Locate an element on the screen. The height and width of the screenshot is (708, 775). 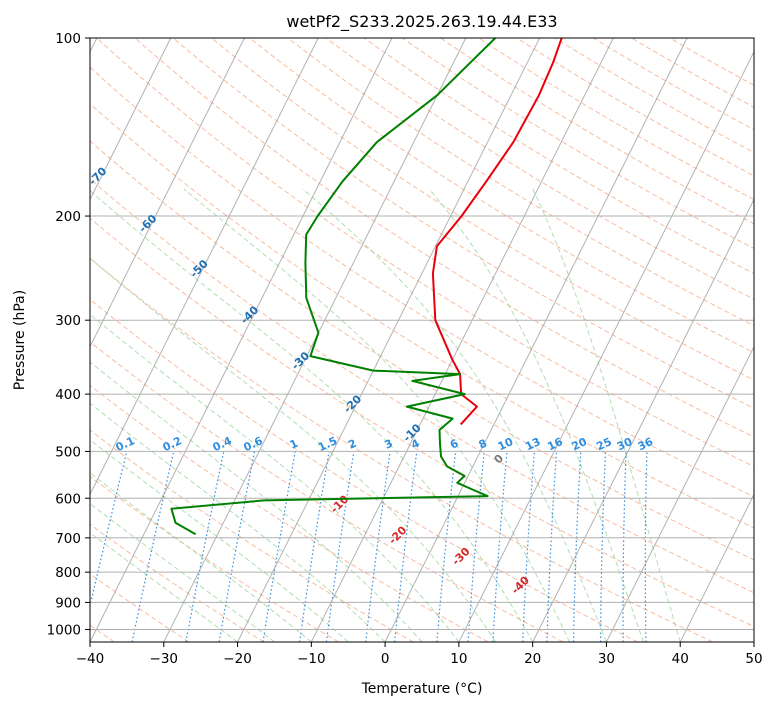
x-tick-label: 50 is located at coordinates (753, 659).